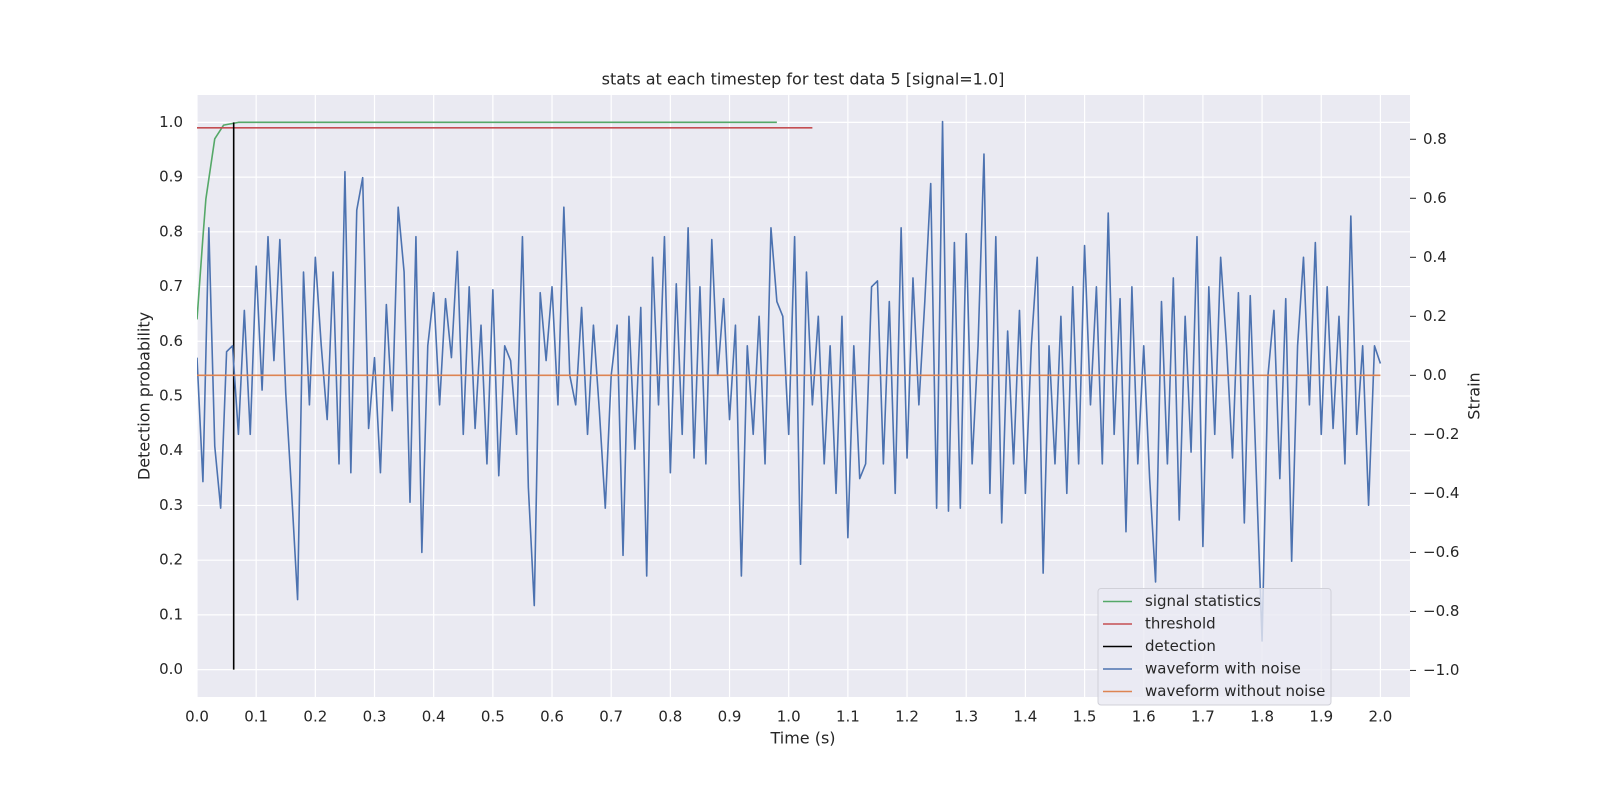 The height and width of the screenshot is (800, 1600). I want to click on y2-tick-label: 0.4, so click(1435, 257).